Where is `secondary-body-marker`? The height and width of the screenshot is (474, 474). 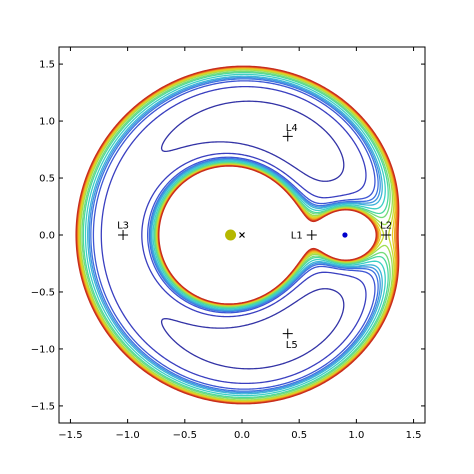
secondary-body-marker is located at coordinates (345, 235).